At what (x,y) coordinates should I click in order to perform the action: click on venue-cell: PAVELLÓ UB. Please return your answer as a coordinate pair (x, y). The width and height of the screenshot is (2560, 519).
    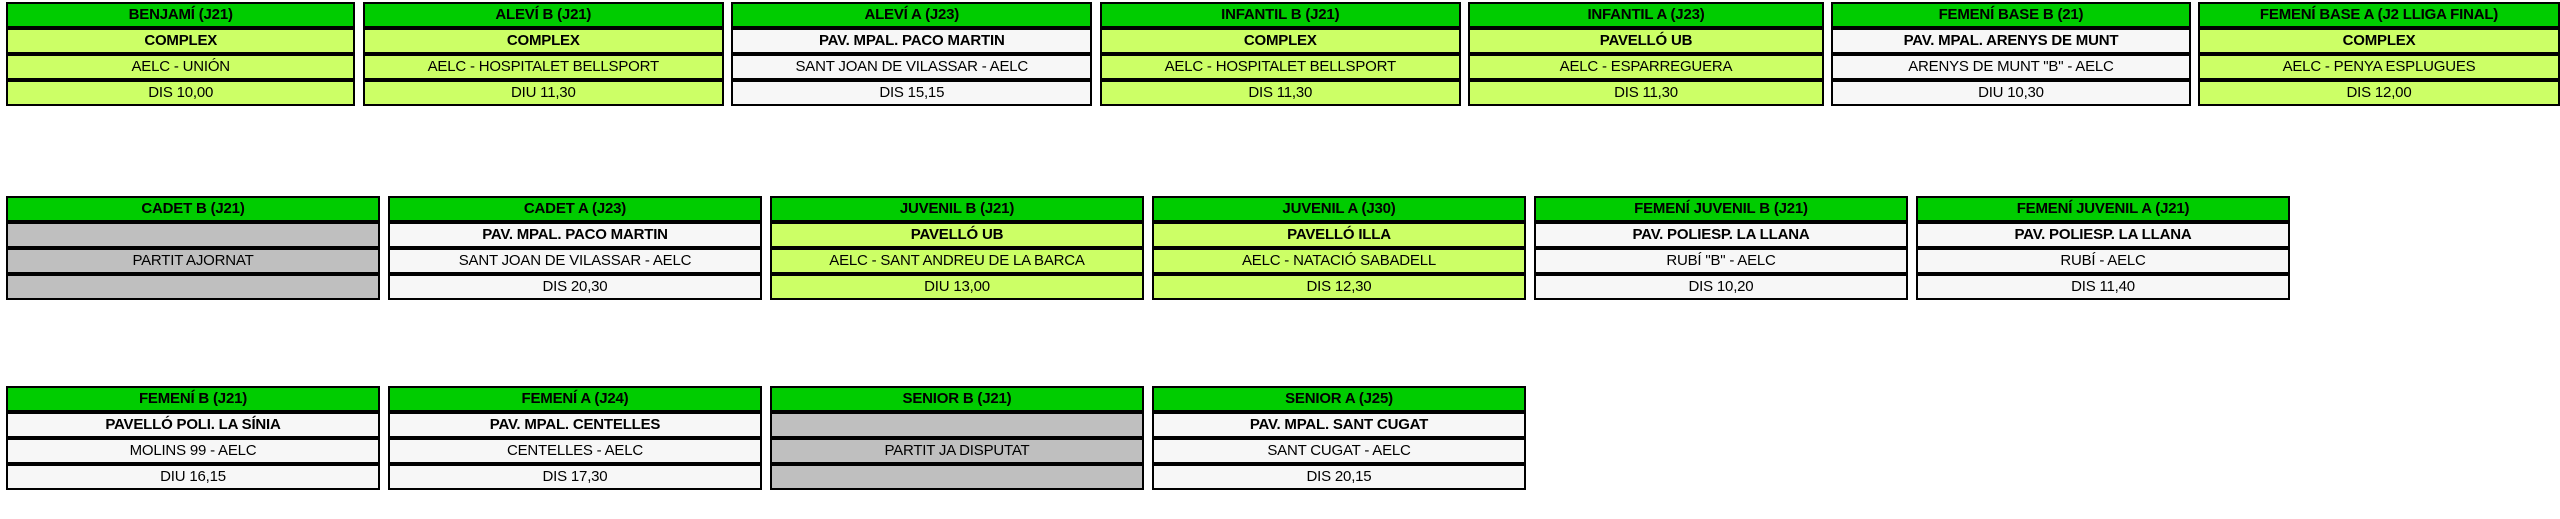
    Looking at the image, I should click on (1646, 41).